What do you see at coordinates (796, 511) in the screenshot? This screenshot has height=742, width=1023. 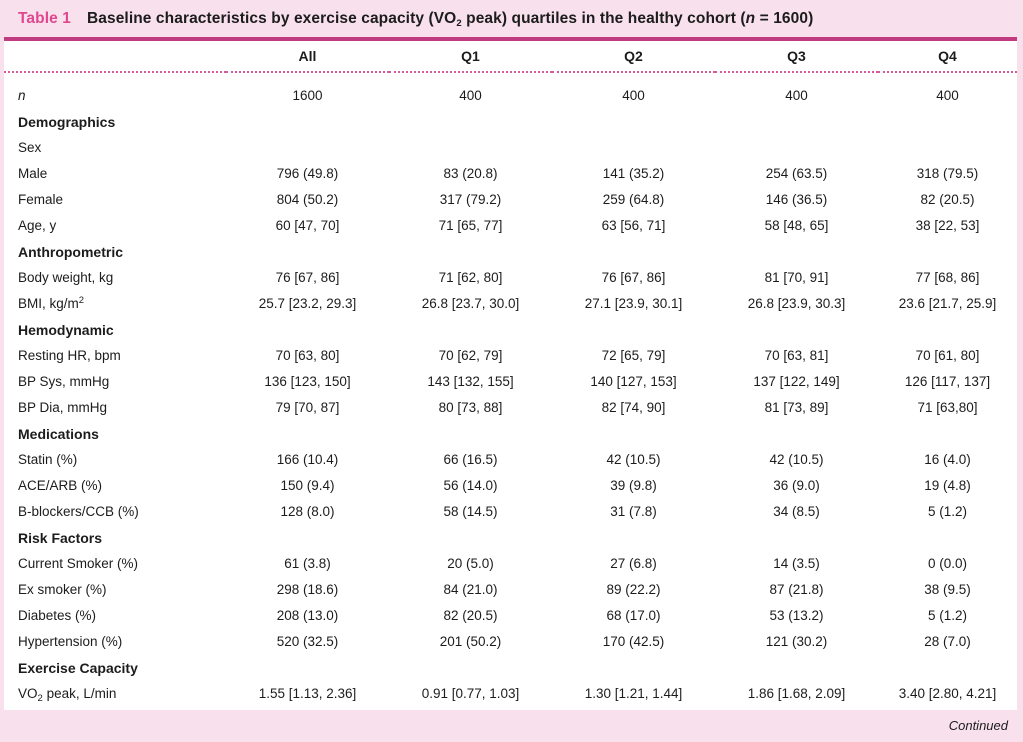 I see `cell-value: 34 (8.5)` at bounding box center [796, 511].